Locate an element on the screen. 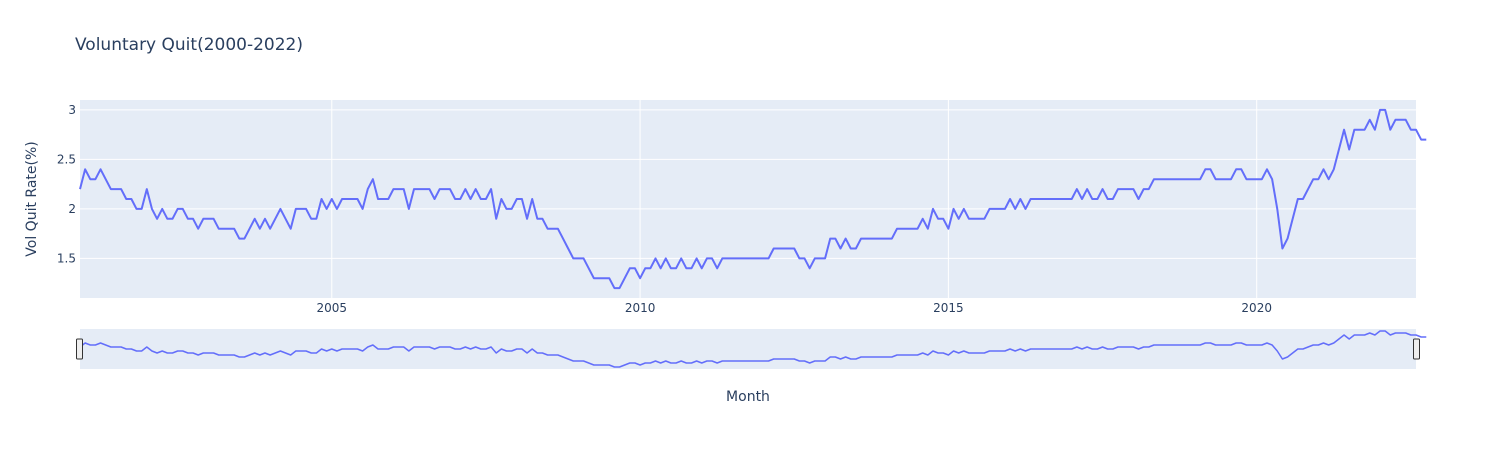 Image resolution: width=1496 pixels, height=450 pixels. y-tick-label: 1.5 is located at coordinates (66, 258).